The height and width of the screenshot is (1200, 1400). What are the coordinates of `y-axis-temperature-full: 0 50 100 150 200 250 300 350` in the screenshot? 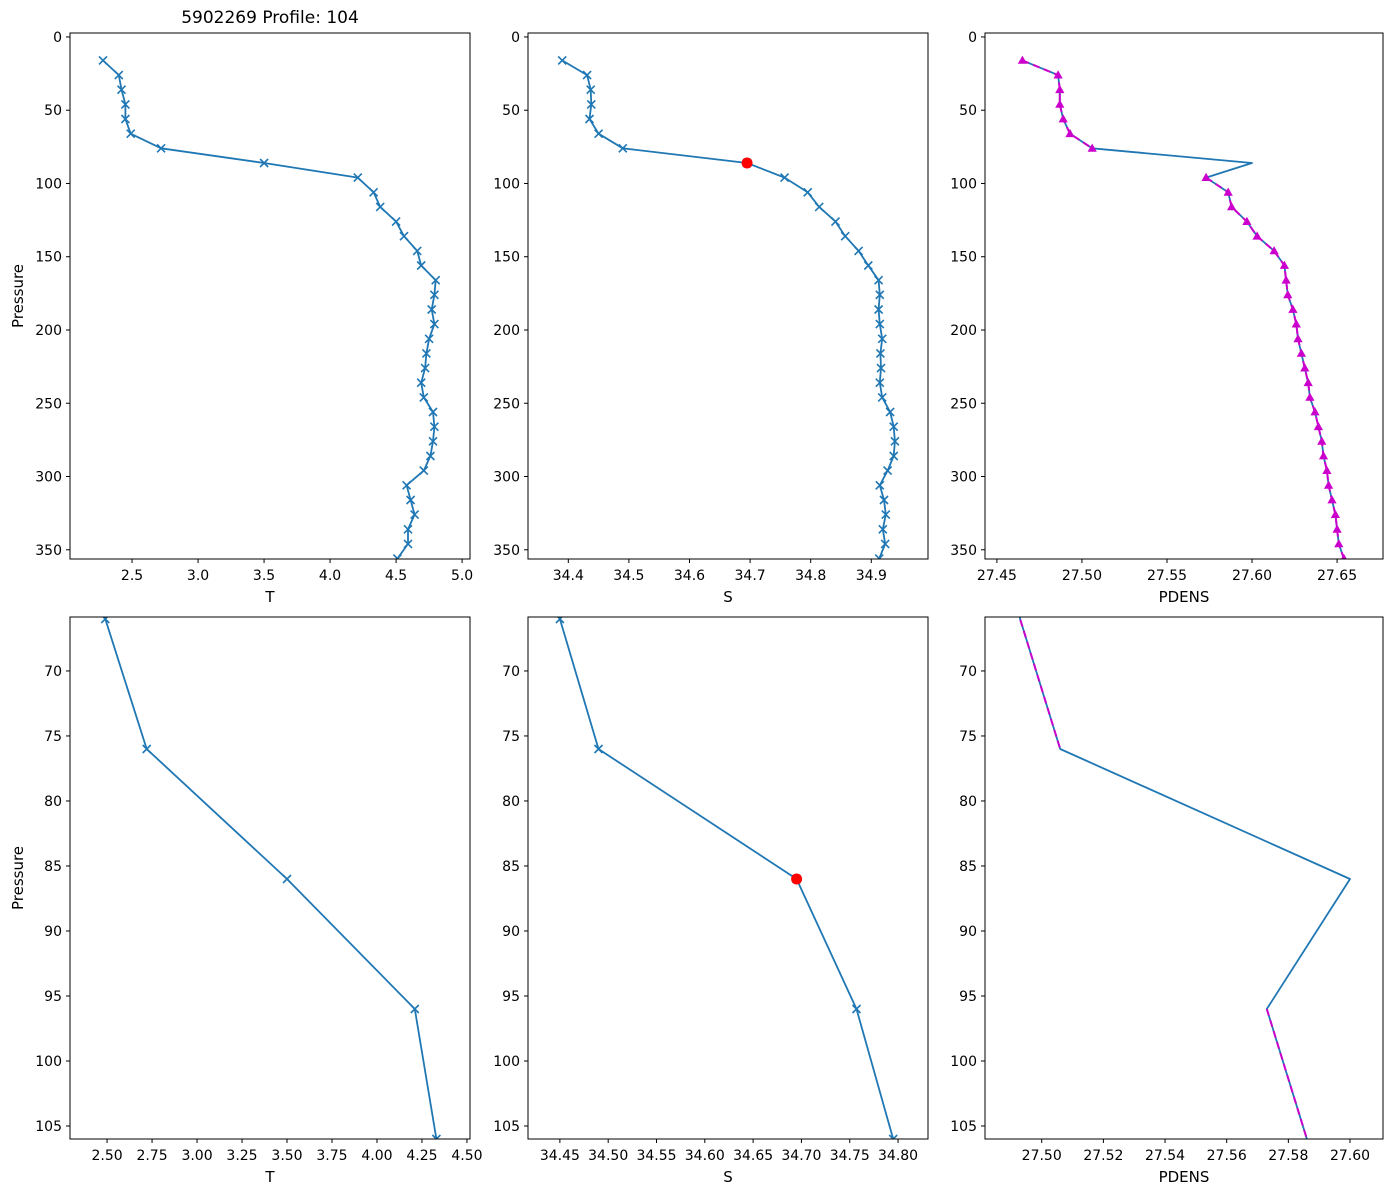 It's located at (52, 294).